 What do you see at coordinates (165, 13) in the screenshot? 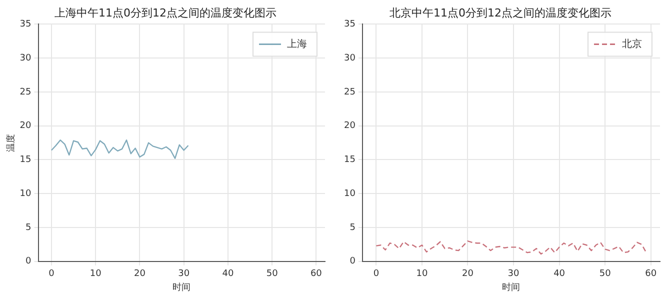
I see `chart-title: 上海中午11点0分到12点之间的温度变化图示` at bounding box center [165, 13].